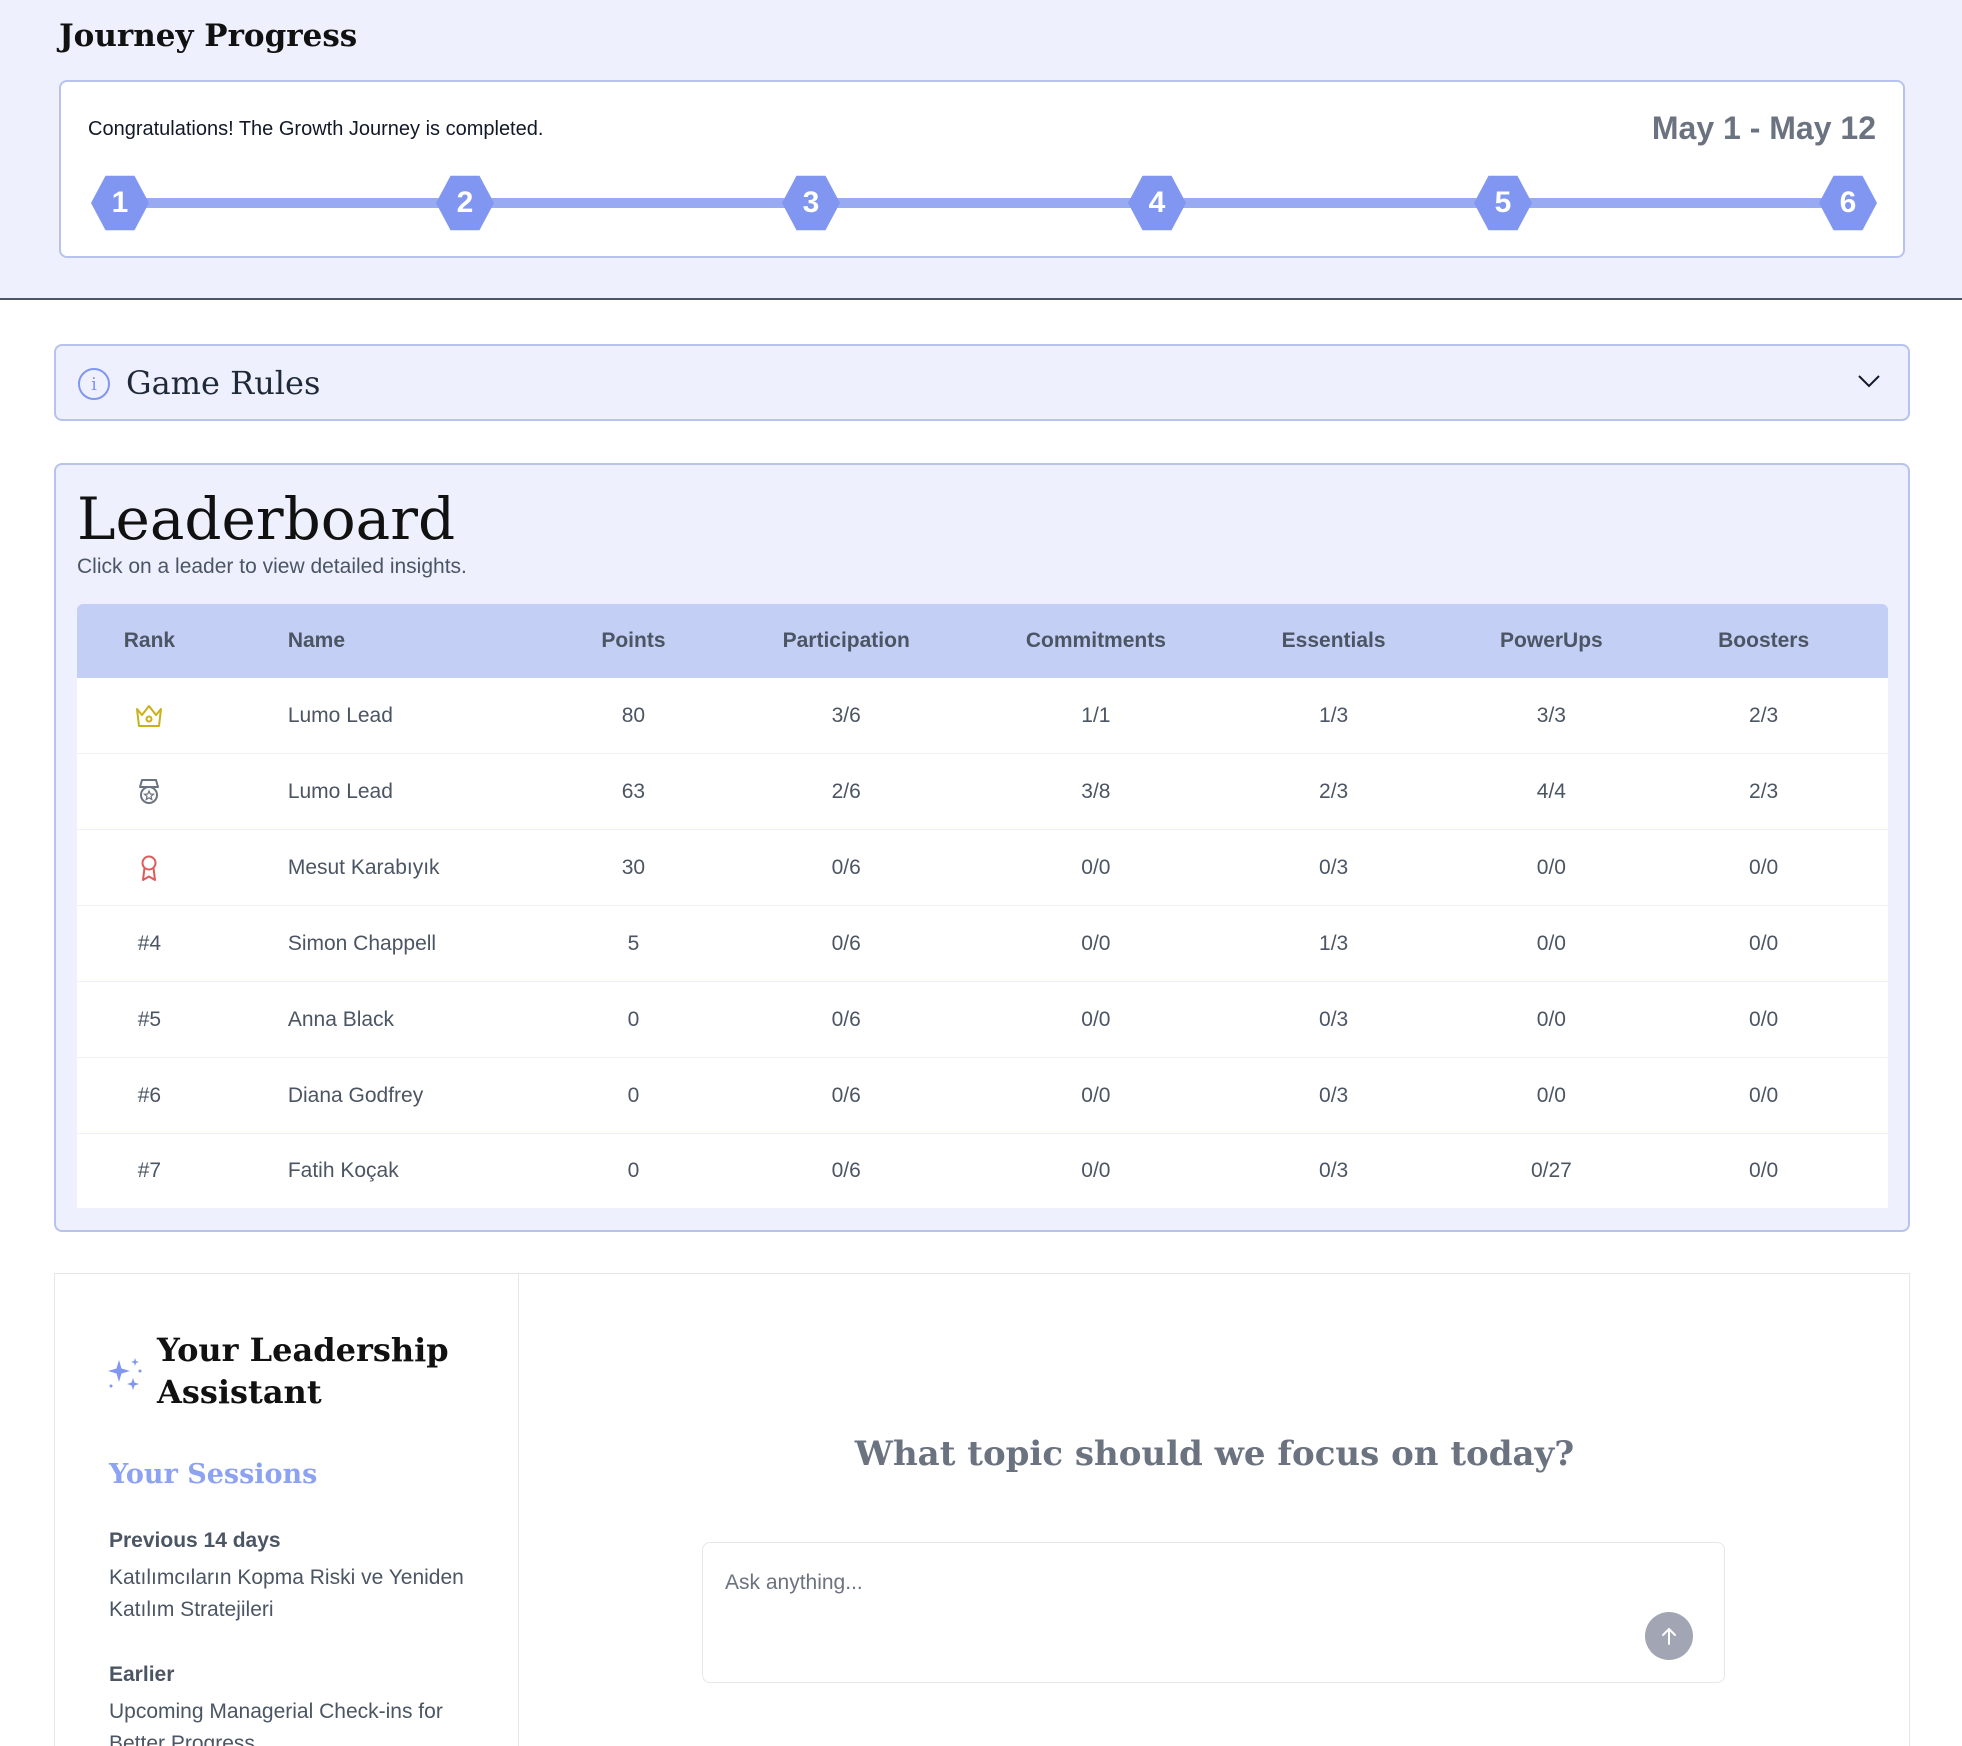 This screenshot has height=1746, width=1962. Describe the element at coordinates (213, 1474) in the screenshot. I see `sessions-title: Your Sessions` at that location.